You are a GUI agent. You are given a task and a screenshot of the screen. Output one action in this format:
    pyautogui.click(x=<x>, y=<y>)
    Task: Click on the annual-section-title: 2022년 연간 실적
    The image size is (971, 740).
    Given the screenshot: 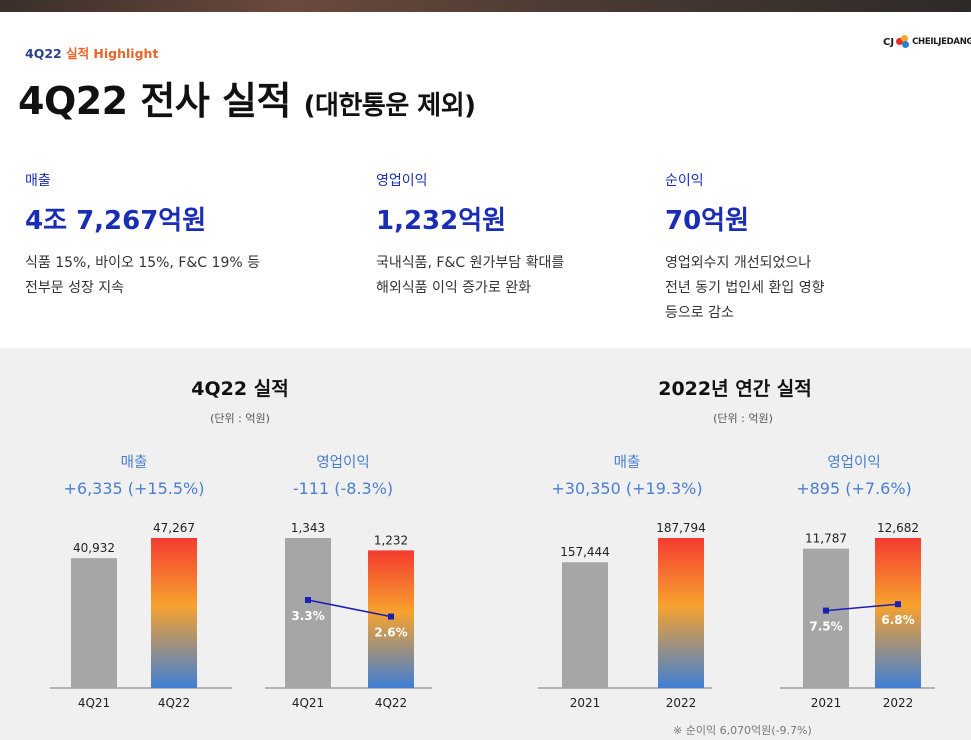 What is the action you would take?
    pyautogui.click(x=735, y=389)
    